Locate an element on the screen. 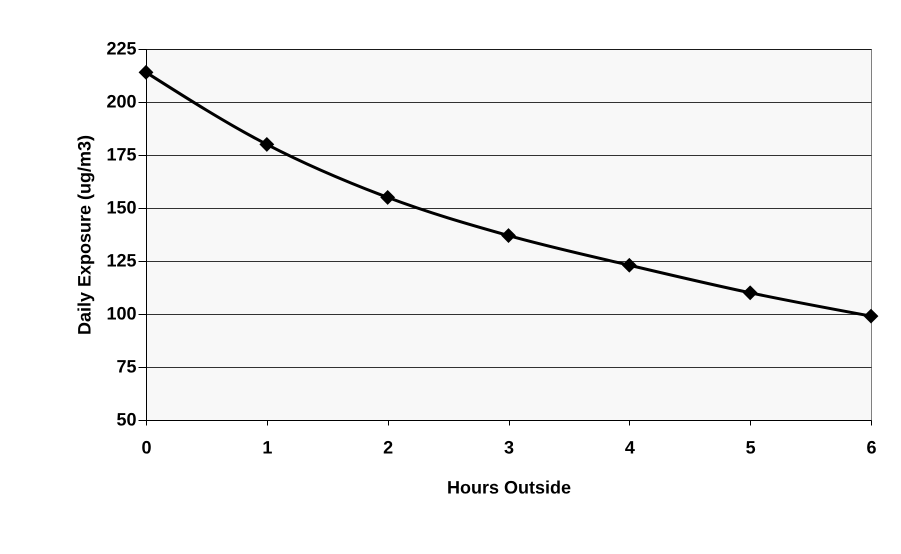 The height and width of the screenshot is (554, 901). y-tick-label: 125 is located at coordinates (121, 260).